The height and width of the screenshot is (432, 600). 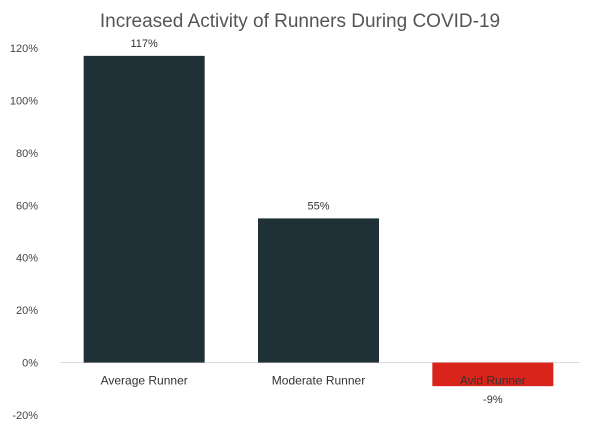 I want to click on y-tick-label: 60%, so click(x=27, y=206).